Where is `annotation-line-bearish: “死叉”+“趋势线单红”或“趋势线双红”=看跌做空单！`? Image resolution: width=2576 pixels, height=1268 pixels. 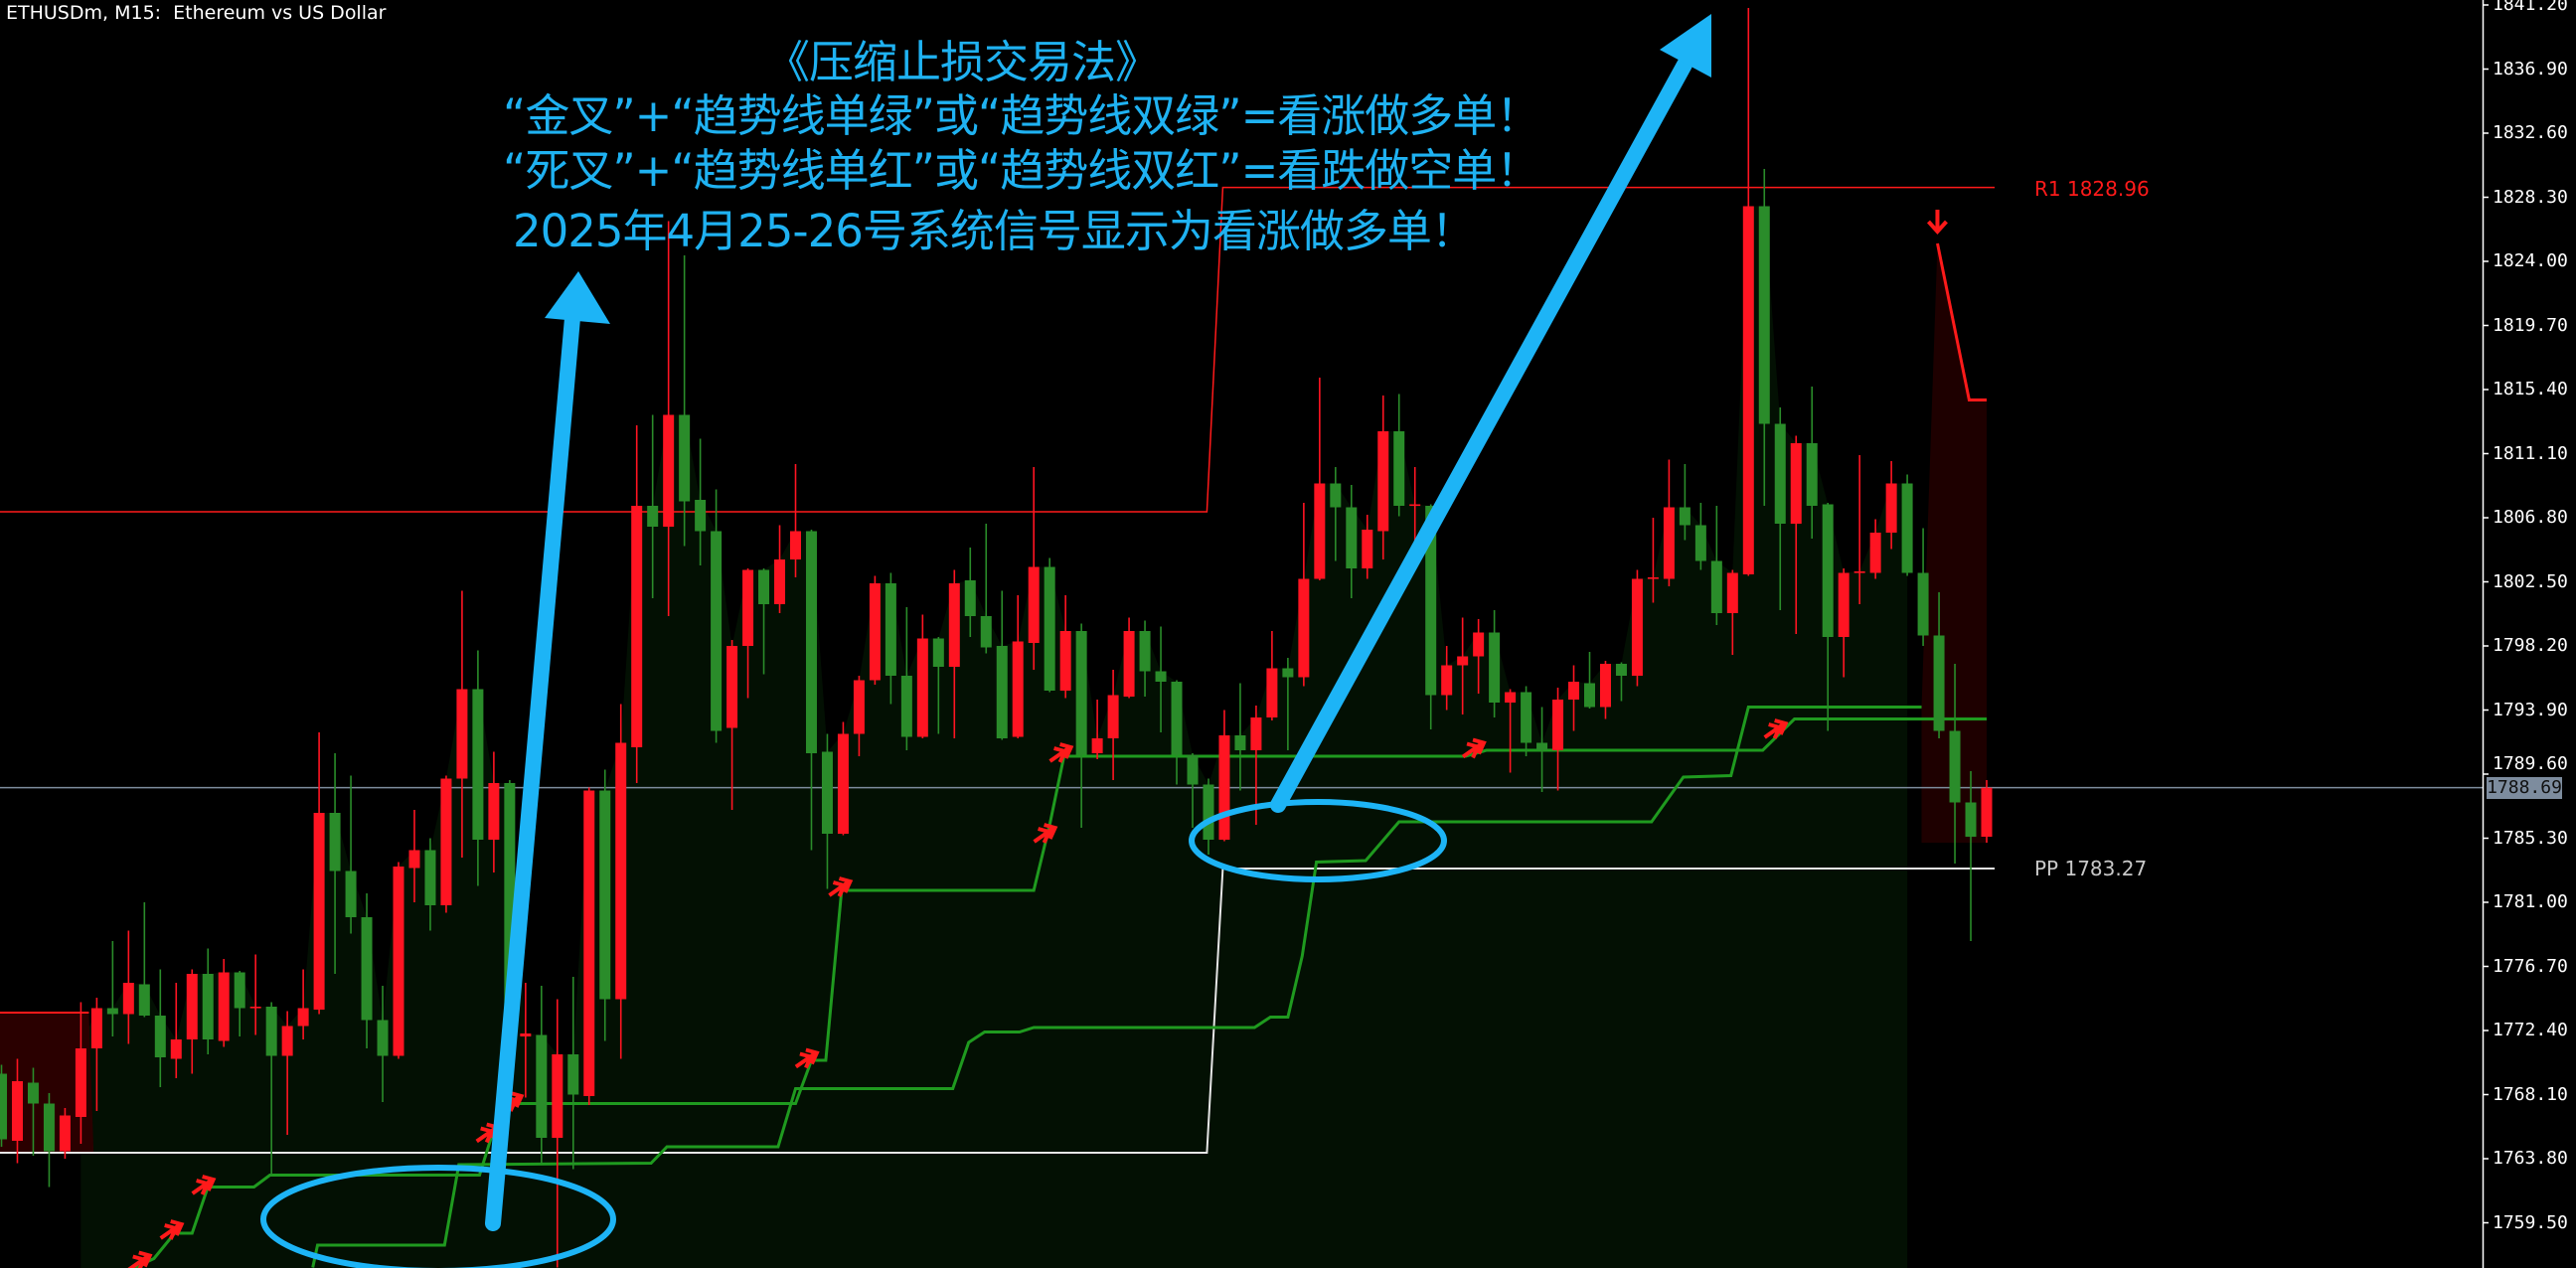
annotation-line-bearish: “死叉”+“趋势线单红”或“趋势线双红”=看跌做空单！ is located at coordinates (1021, 170).